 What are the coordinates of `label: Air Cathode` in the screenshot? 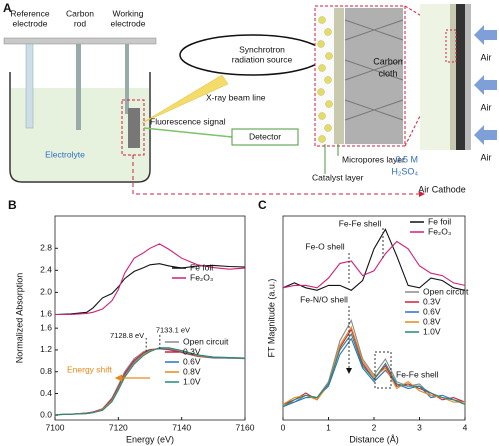 It's located at (442, 189).